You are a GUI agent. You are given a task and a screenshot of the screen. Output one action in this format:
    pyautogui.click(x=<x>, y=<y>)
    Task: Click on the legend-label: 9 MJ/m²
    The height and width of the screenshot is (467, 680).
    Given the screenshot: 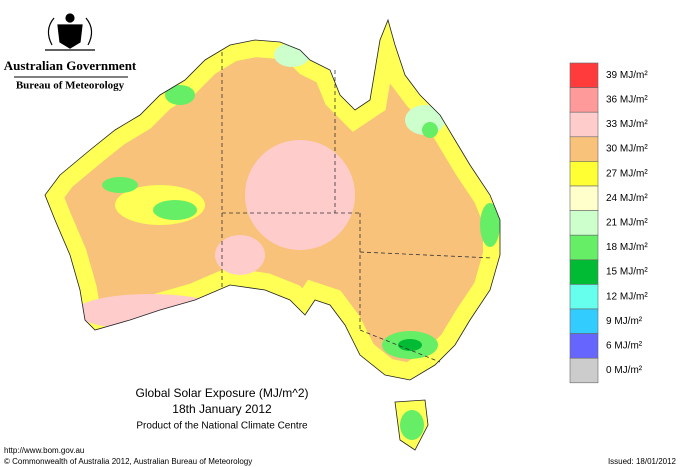 What is the action you would take?
    pyautogui.click(x=624, y=321)
    